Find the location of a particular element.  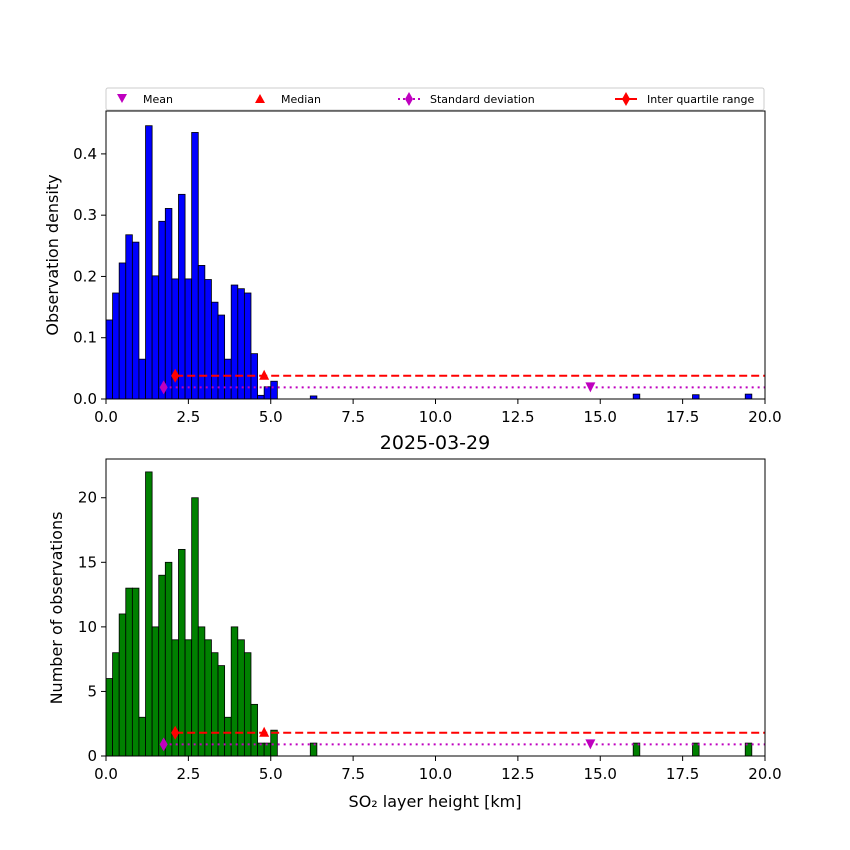

density-y-tick-label: 0.3 is located at coordinates (85, 215).